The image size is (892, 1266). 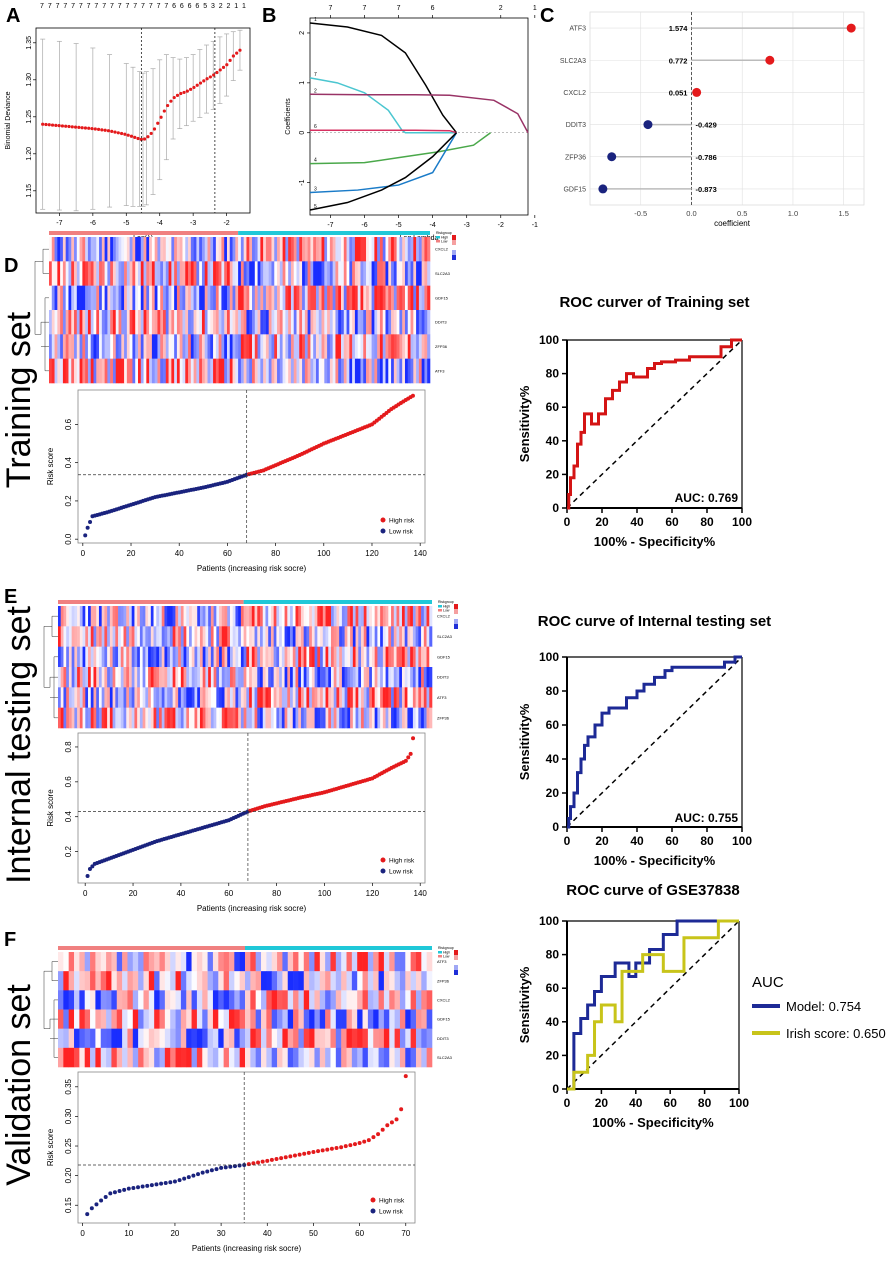 I want to click on path-index-label: 4, so click(x=315, y=161).